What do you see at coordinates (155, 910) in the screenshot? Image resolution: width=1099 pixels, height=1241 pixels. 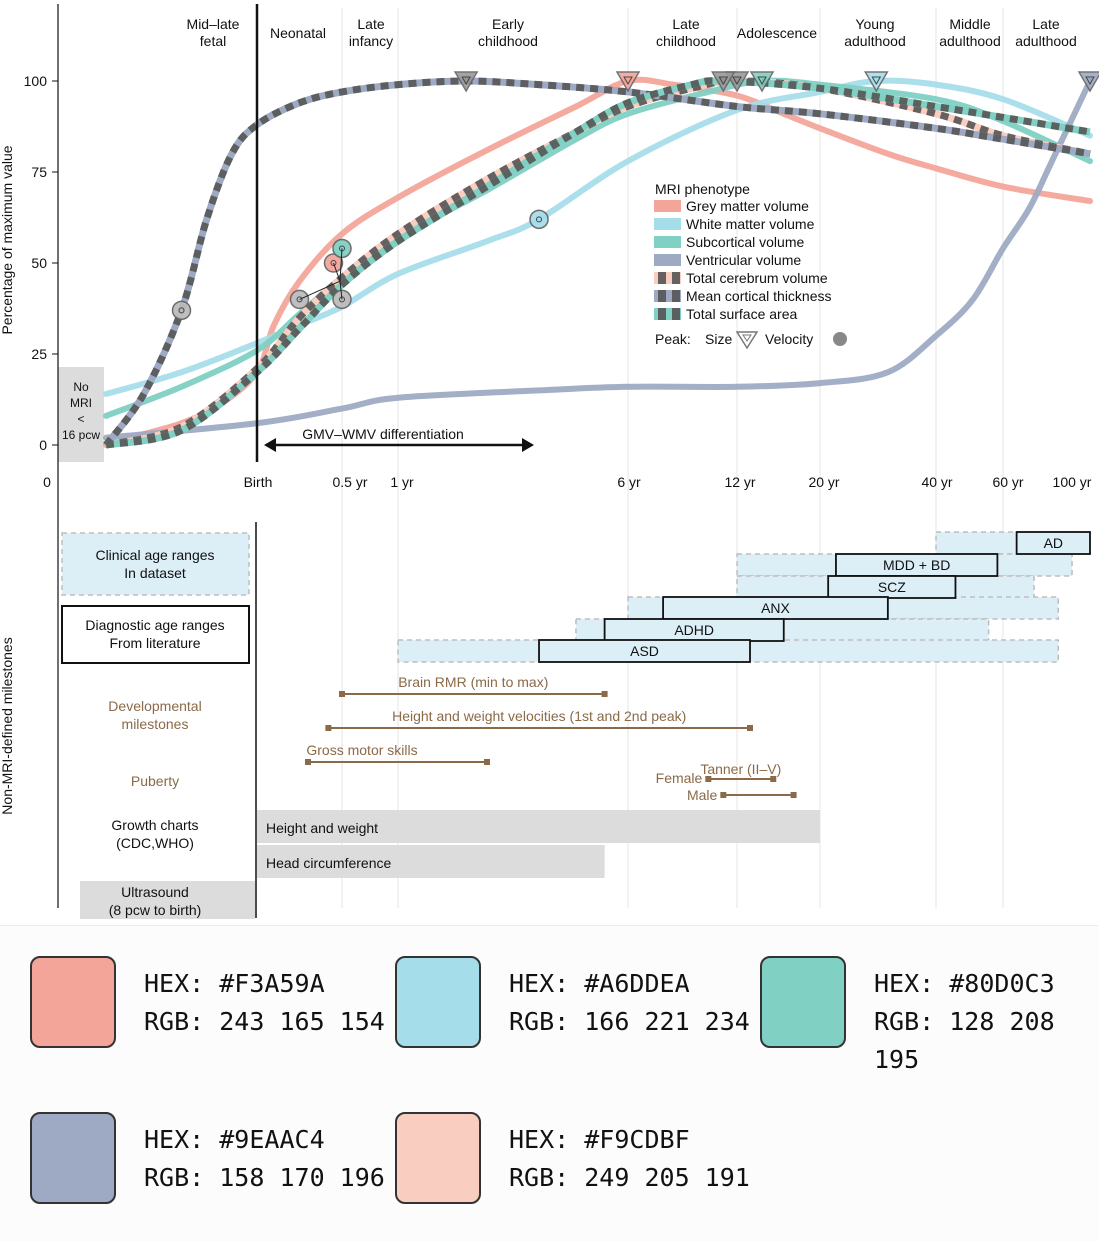 I see `ultrasound-label-line-2: (8 pcw to birth)` at bounding box center [155, 910].